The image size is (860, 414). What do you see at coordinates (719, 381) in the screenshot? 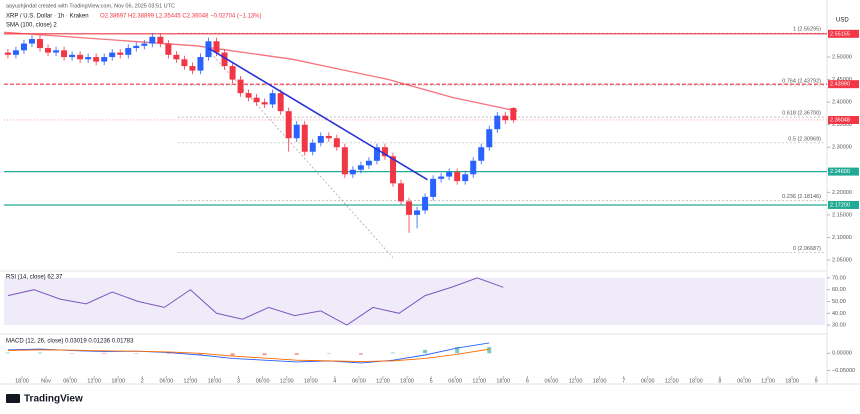
I see `x-tick-label: 8` at bounding box center [719, 381].